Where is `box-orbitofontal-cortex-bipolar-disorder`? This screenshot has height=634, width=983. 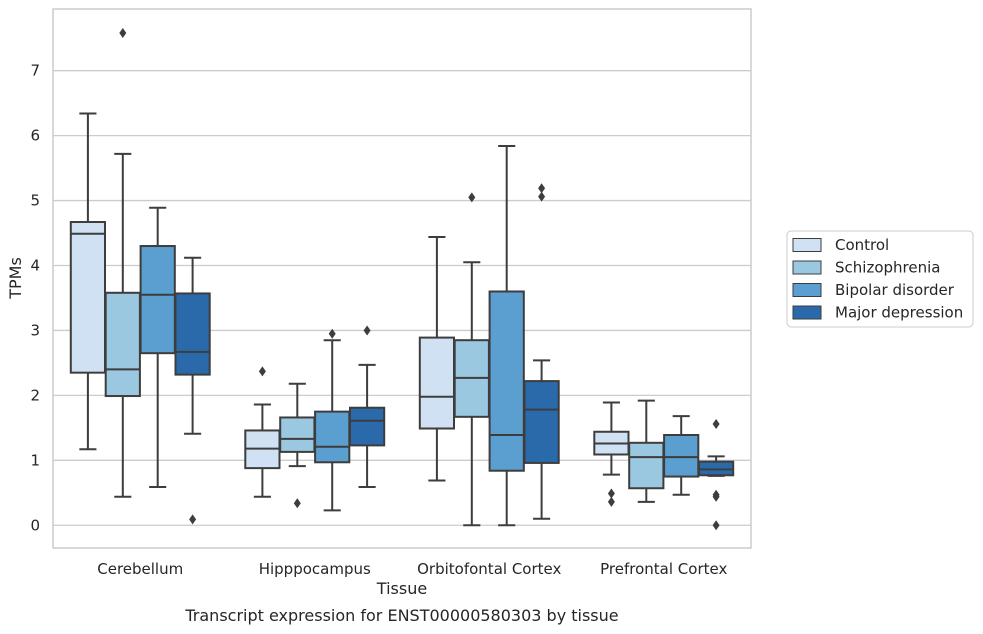 box-orbitofontal-cortex-bipolar-disorder is located at coordinates (506, 336).